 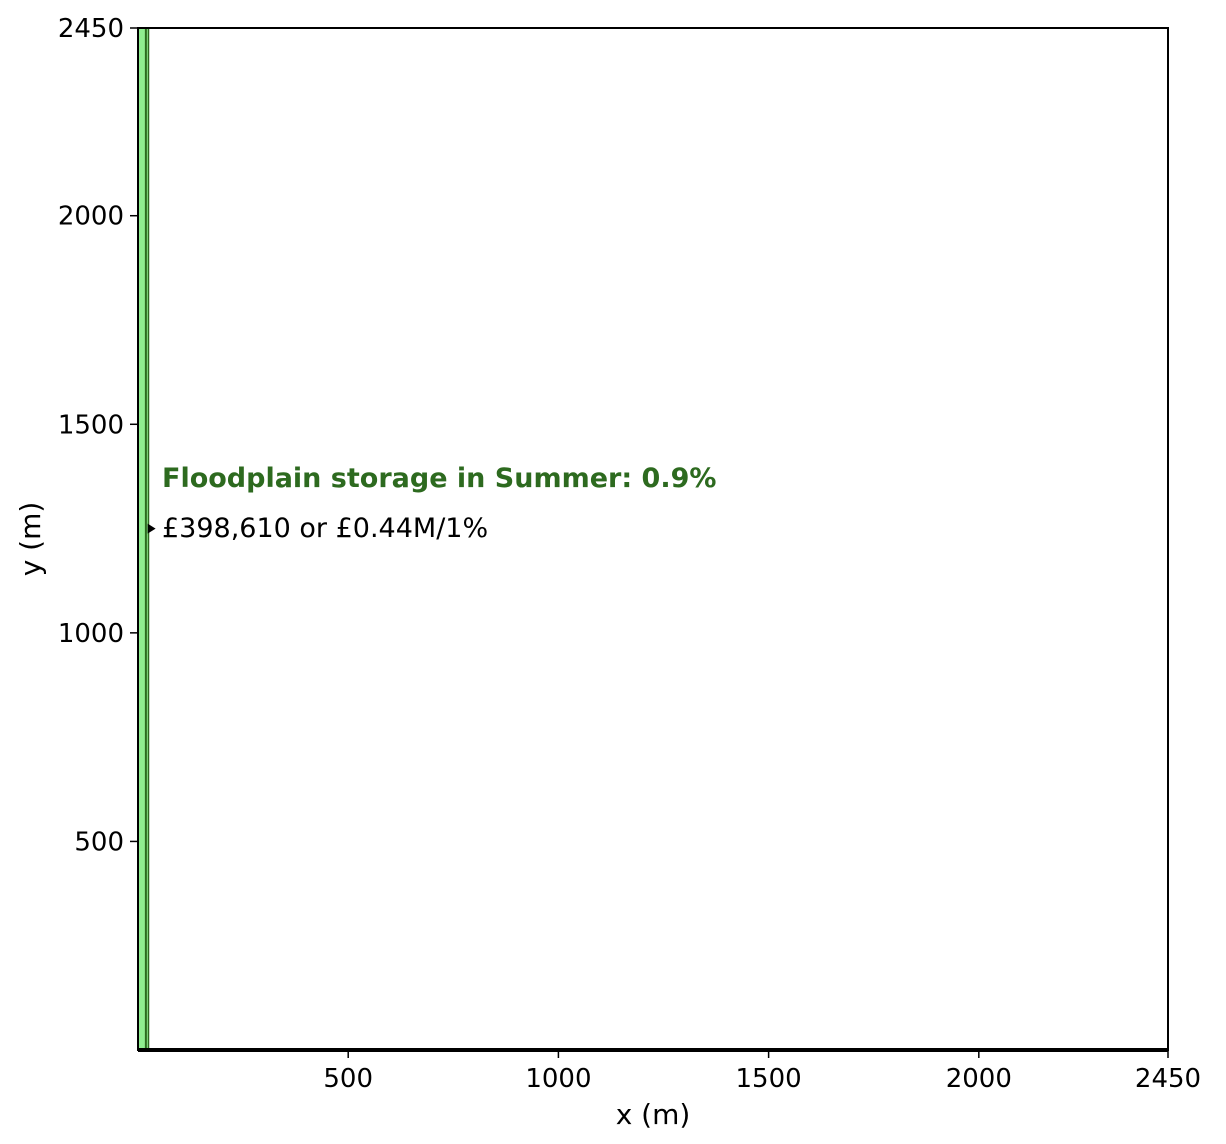 What do you see at coordinates (979, 1079) in the screenshot?
I see `x-tick-label: 2000` at bounding box center [979, 1079].